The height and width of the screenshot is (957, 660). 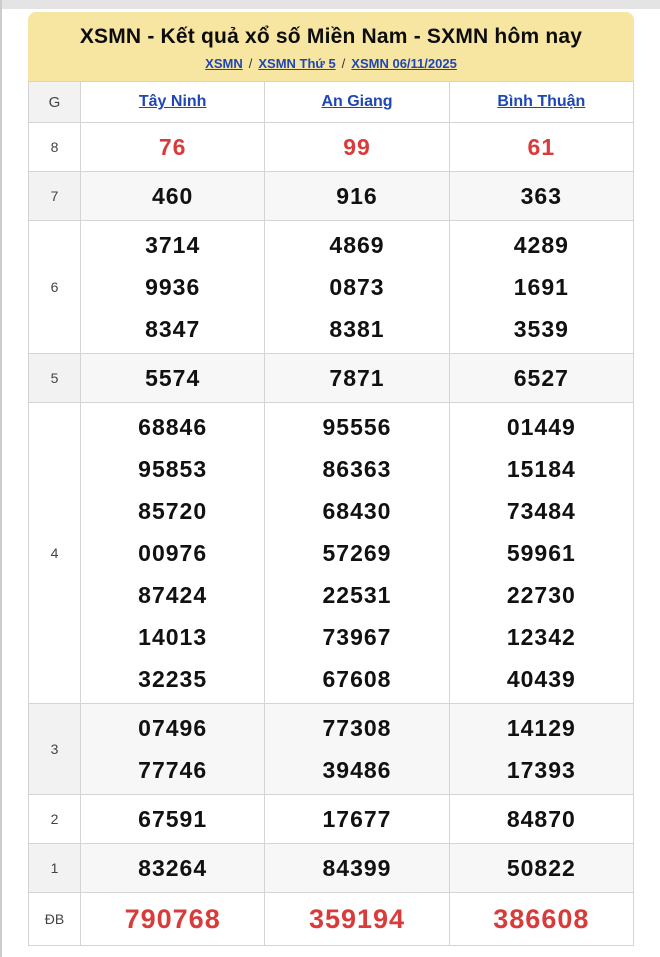 I want to click on prize-cell: 359194, so click(x=357, y=919).